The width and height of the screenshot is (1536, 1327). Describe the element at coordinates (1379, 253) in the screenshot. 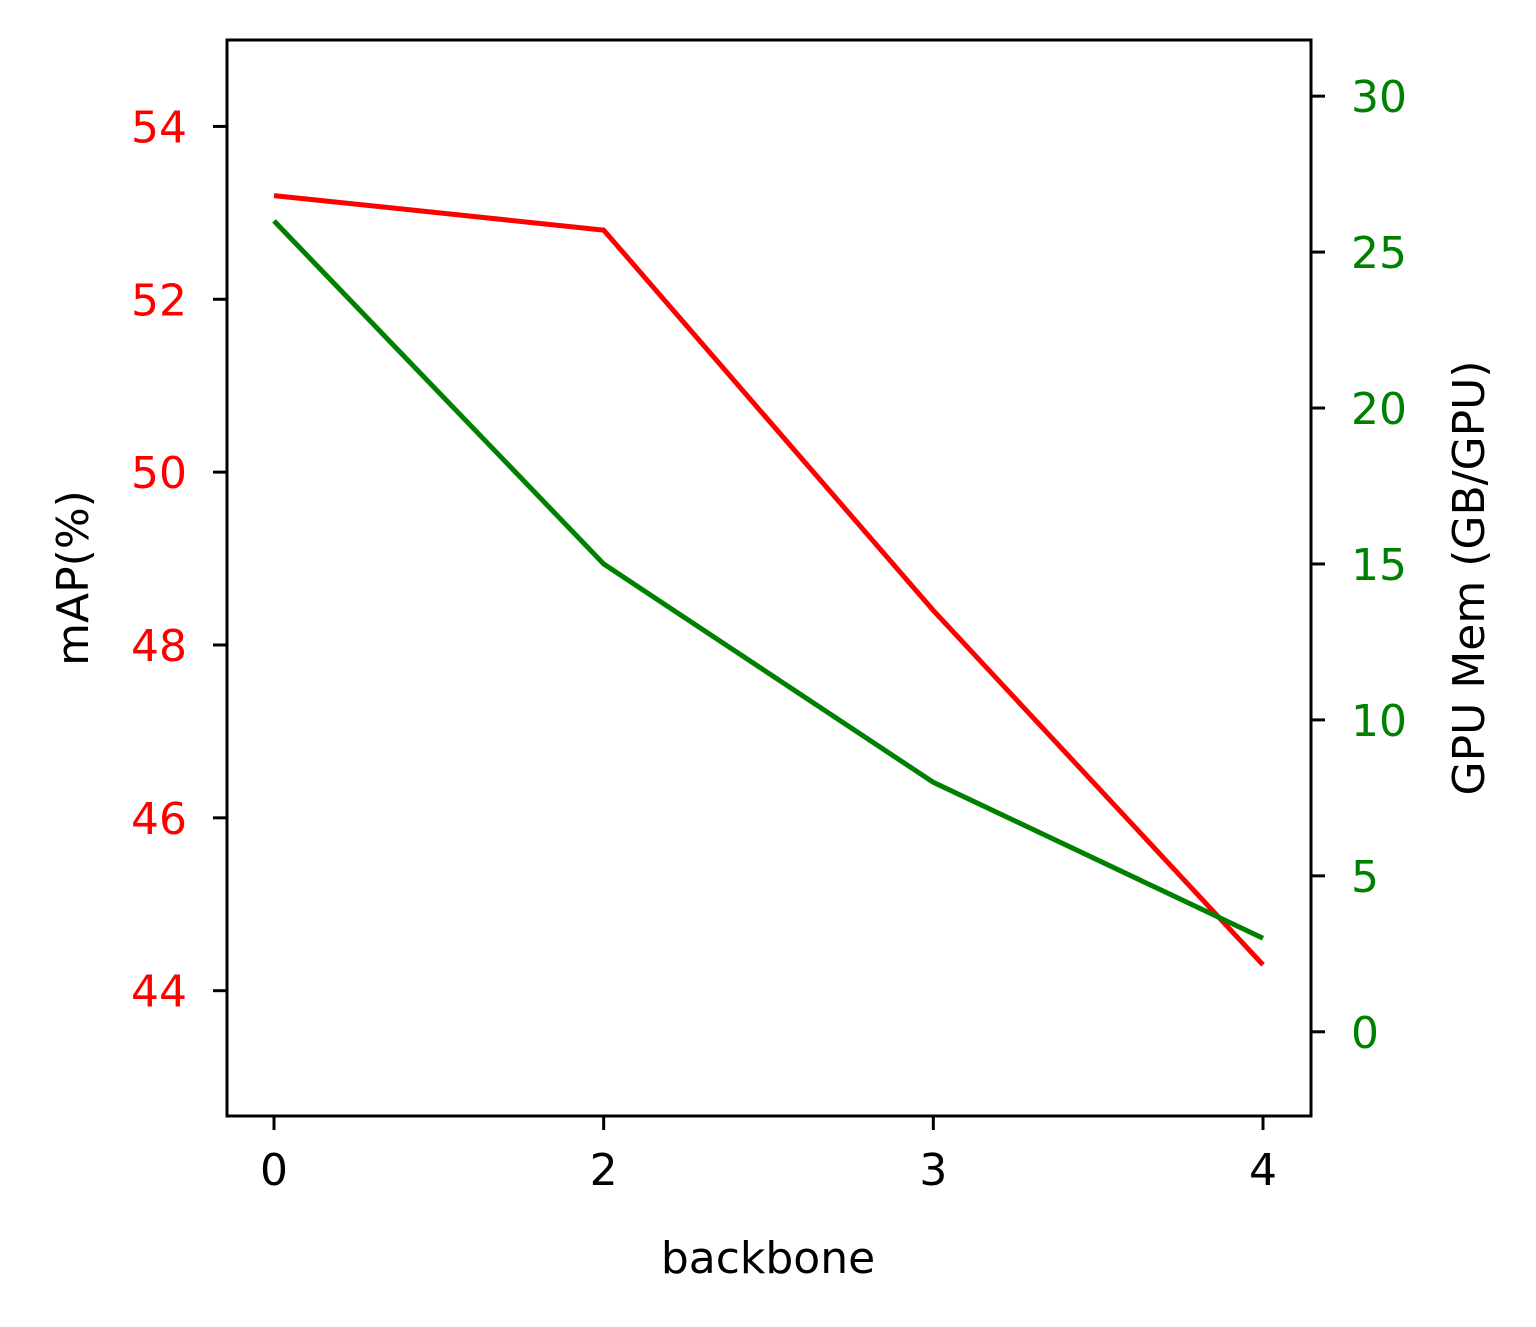

I see `right-y-tick-label: 25` at that location.